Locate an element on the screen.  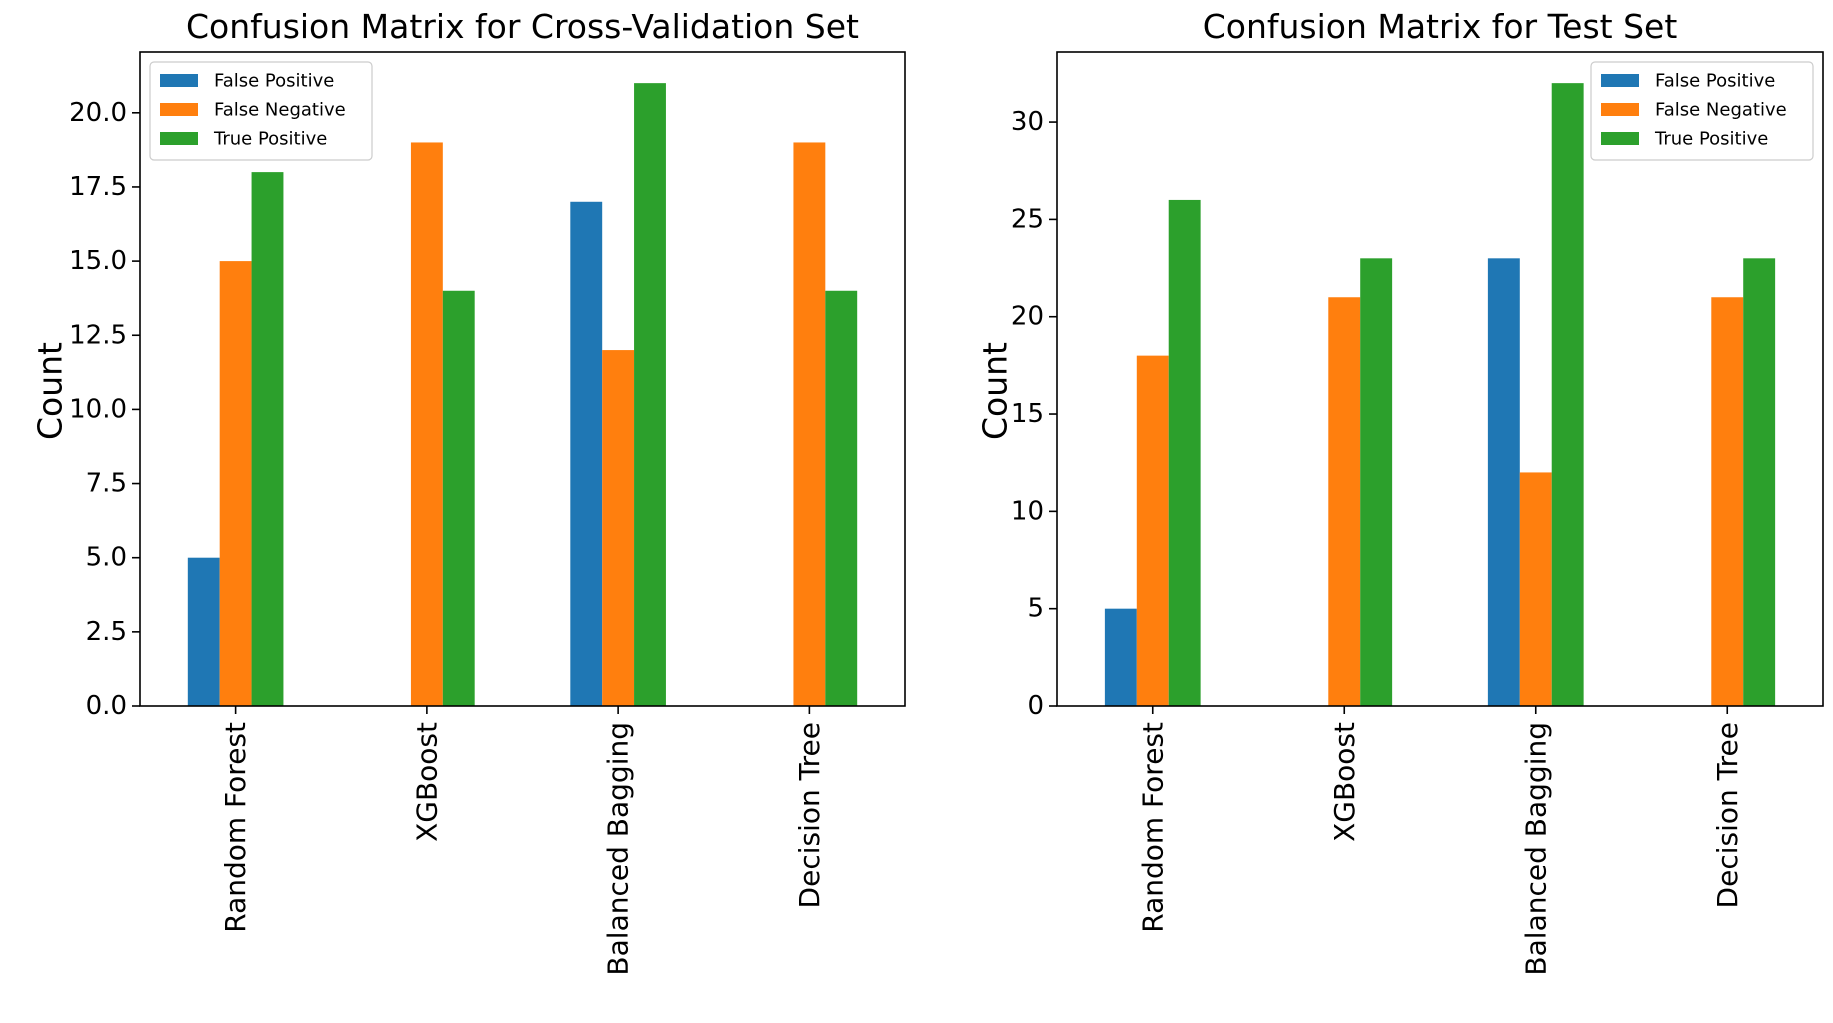
y-tick-label: 0.0 is located at coordinates (106, 706).